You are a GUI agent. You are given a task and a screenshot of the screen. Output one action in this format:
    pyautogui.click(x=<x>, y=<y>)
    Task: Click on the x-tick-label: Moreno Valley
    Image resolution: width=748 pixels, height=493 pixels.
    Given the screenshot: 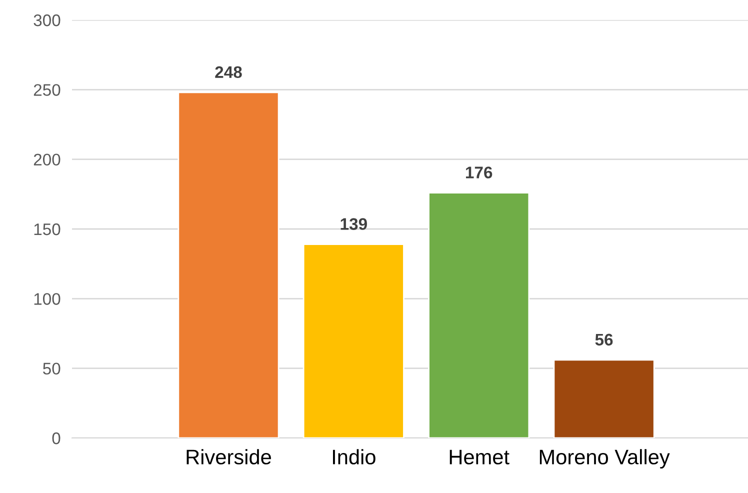 What is the action you would take?
    pyautogui.click(x=605, y=459)
    